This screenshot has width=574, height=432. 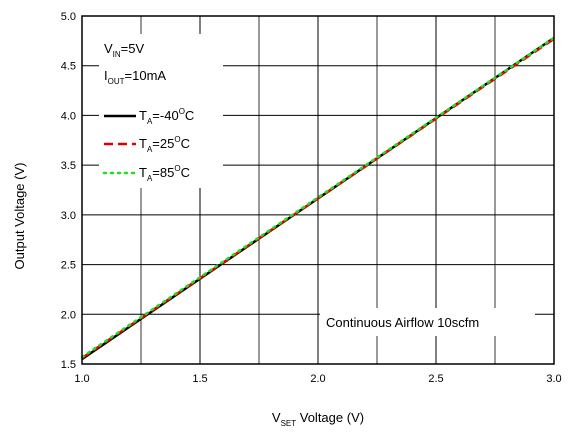 I want to click on legend-background, so click(x=161, y=111).